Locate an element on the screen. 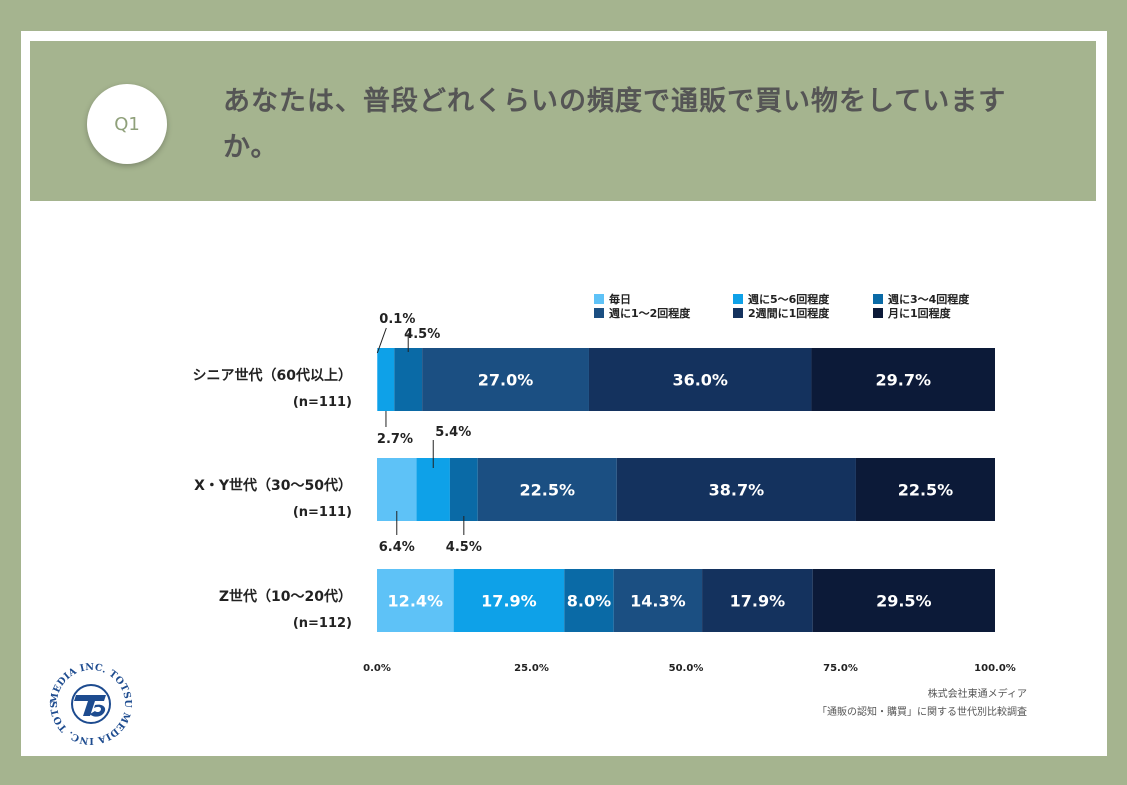 The image size is (1127, 785). question-badge: Q1 is located at coordinates (127, 124).